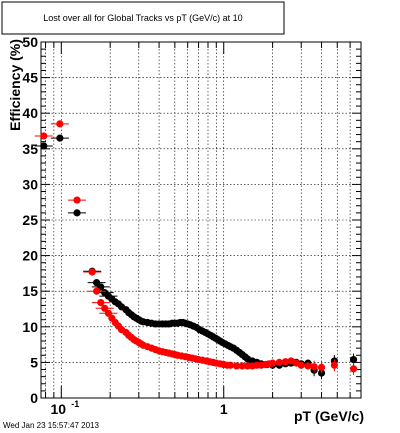  What do you see at coordinates (30, 78) in the screenshot?
I see `y-tick-label: 45` at bounding box center [30, 78].